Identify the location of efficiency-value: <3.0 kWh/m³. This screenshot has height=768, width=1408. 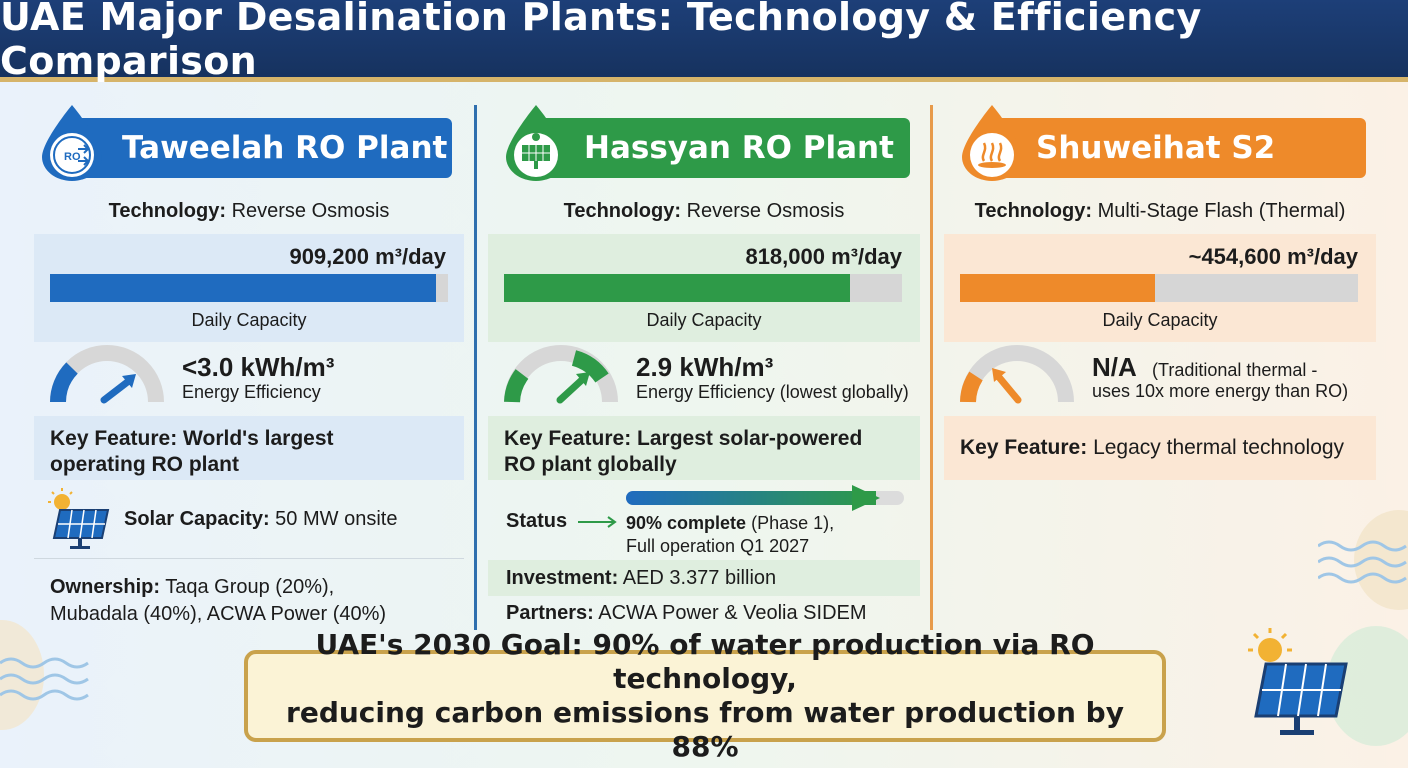
(258, 367).